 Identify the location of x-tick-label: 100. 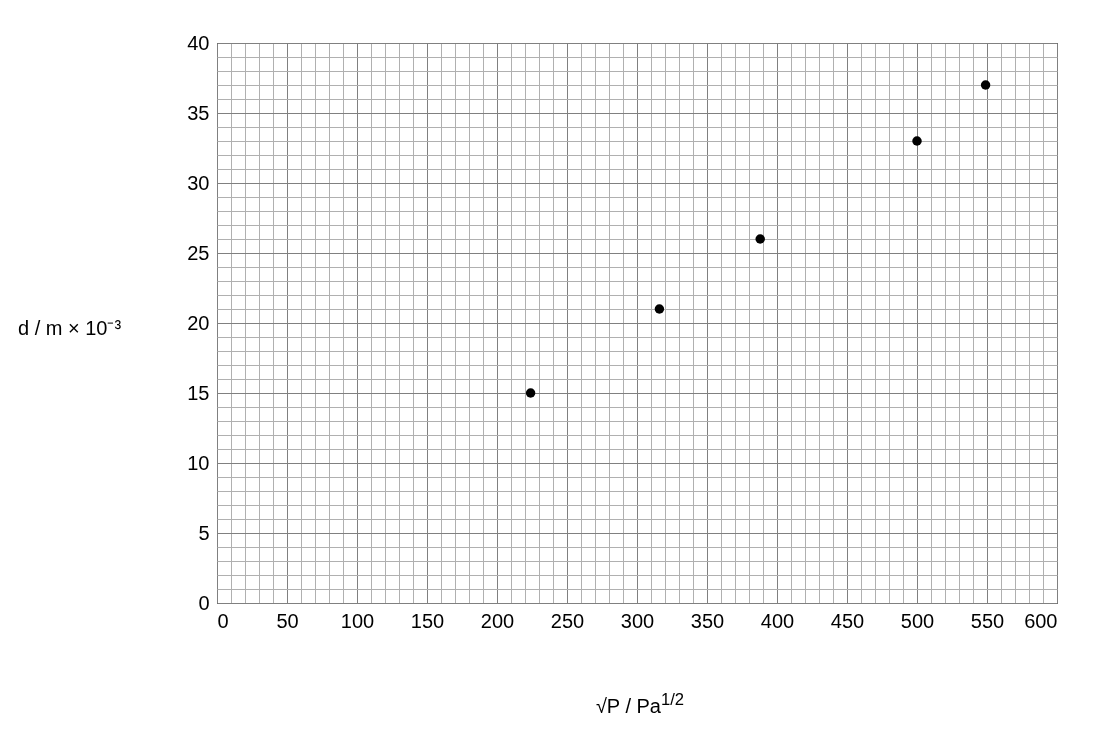
(357, 620).